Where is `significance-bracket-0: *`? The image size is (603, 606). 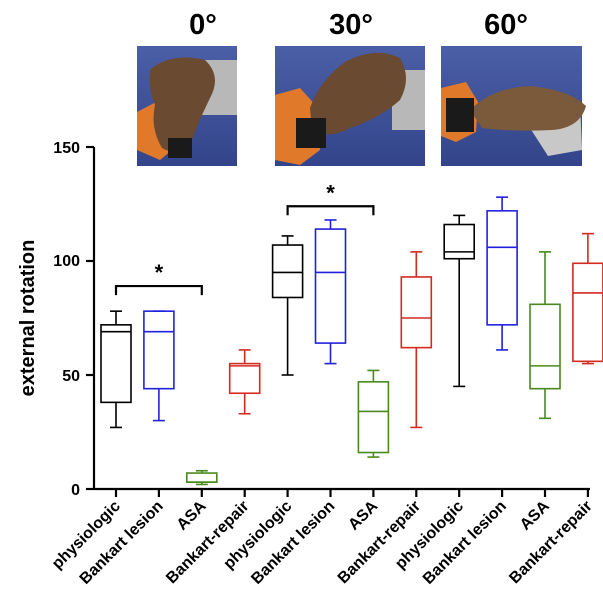
significance-bracket-0: * is located at coordinates (158, 278).